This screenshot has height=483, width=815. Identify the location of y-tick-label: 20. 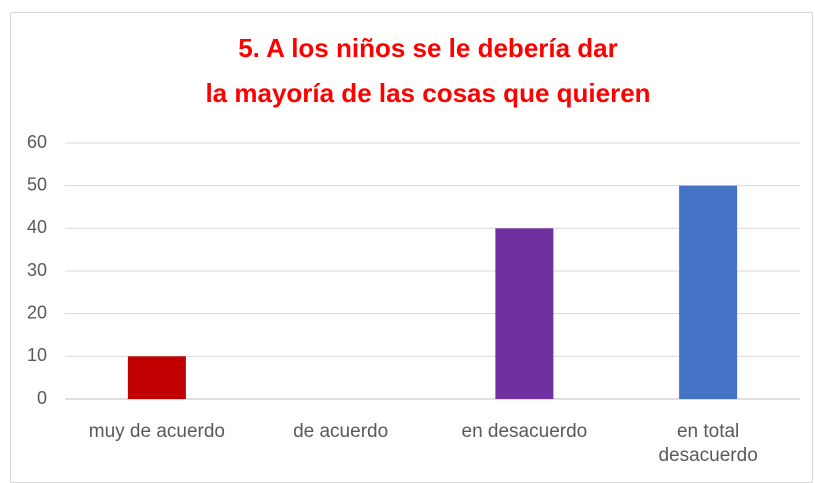
(37, 312).